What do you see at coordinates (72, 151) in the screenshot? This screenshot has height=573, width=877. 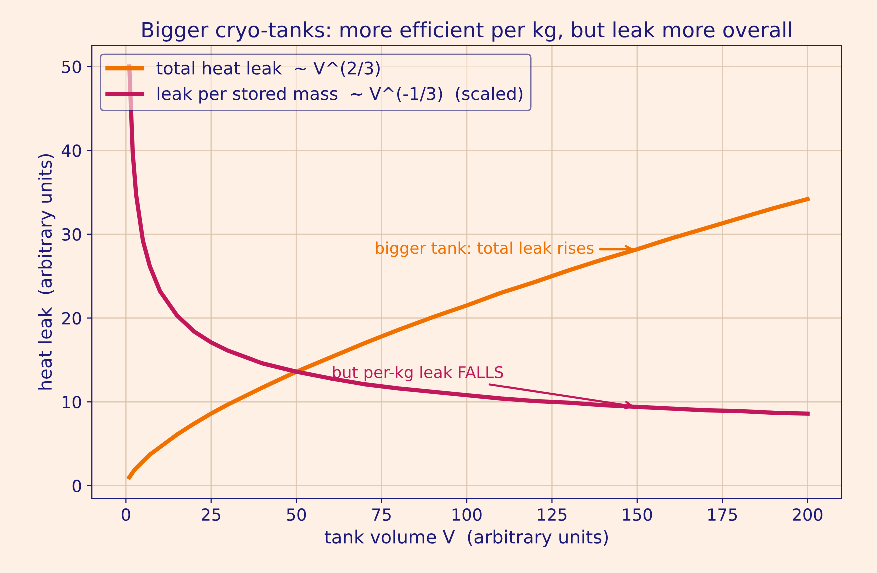 I see `y-tick-label: 40` at bounding box center [72, 151].